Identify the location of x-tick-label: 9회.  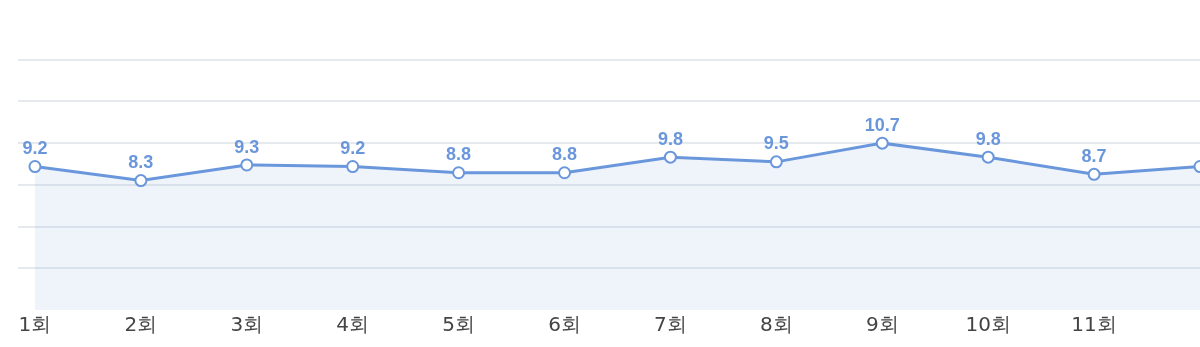
(882, 324).